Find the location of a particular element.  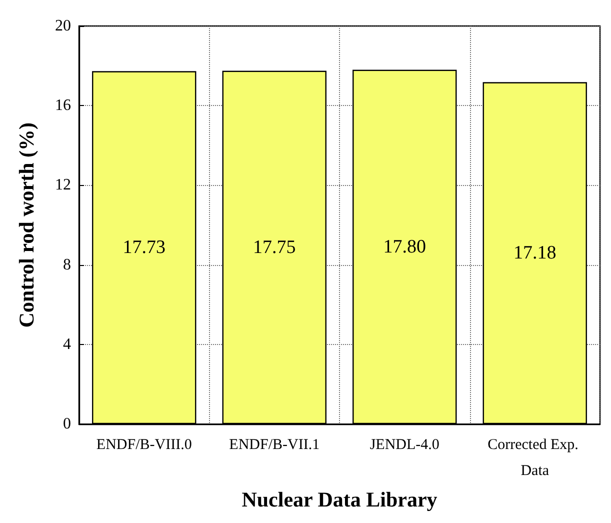

data-label: 17.18 is located at coordinates (535, 253).